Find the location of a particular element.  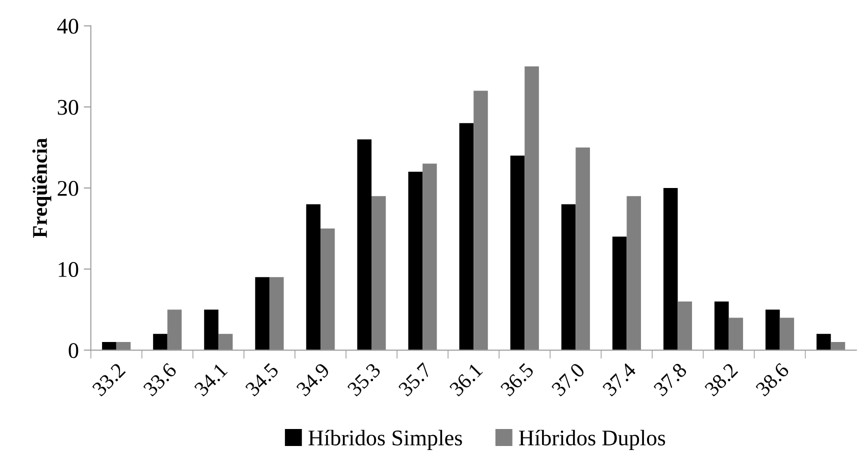

x-tick-label: 33.6 is located at coordinates (160, 379).